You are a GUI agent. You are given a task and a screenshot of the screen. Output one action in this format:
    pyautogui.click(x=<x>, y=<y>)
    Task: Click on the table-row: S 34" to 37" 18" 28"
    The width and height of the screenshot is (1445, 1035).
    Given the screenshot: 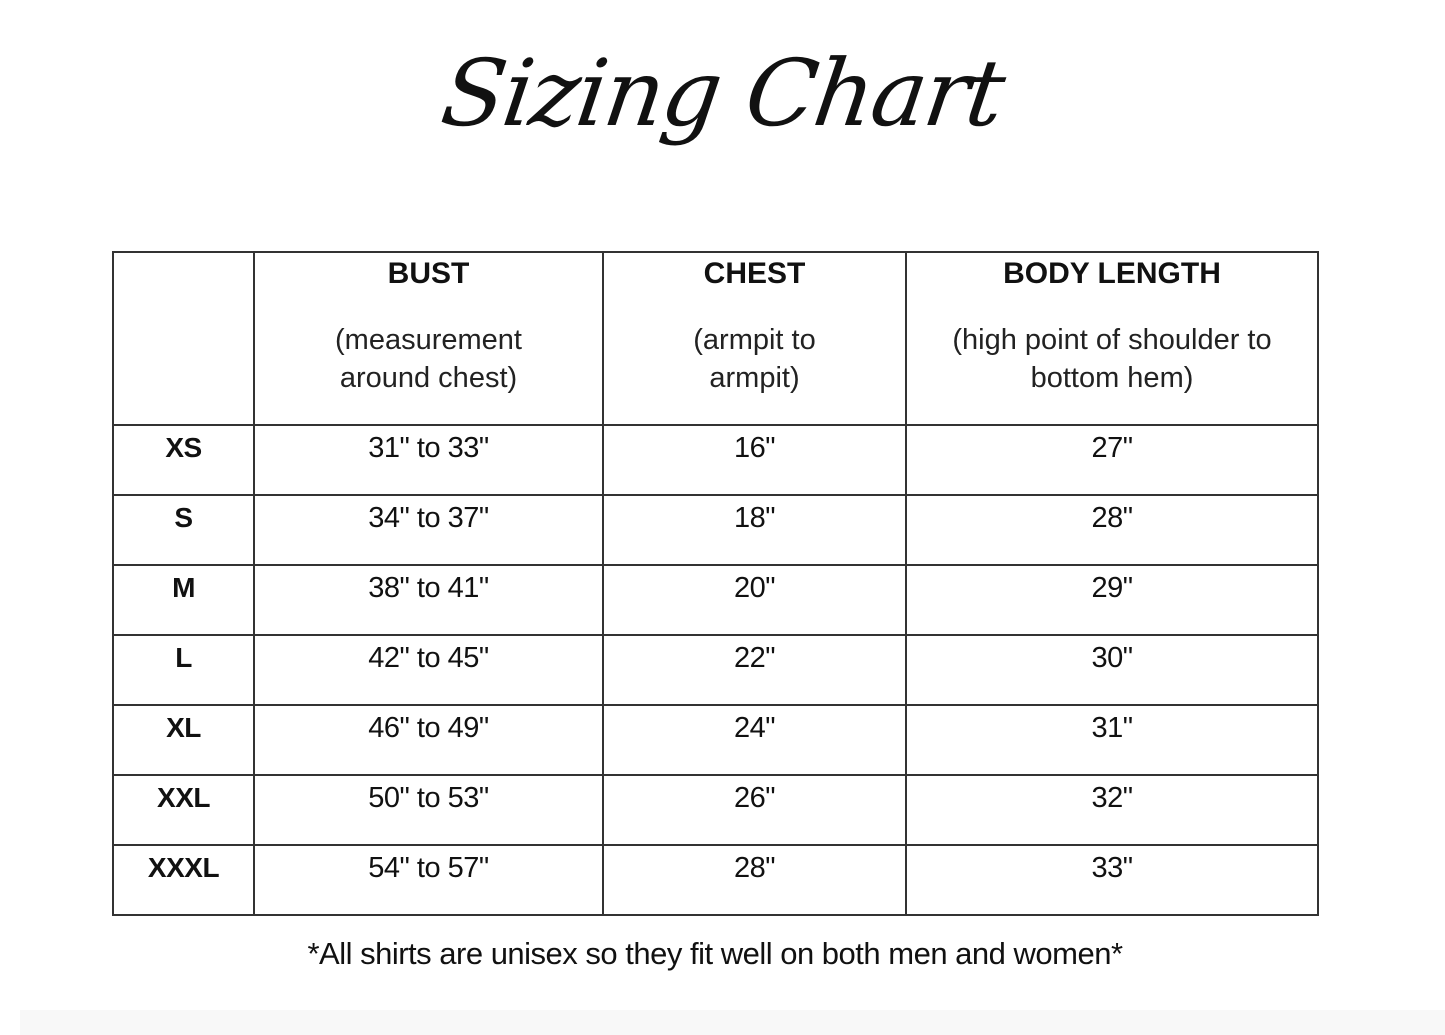 What is the action you would take?
    pyautogui.click(x=715, y=530)
    